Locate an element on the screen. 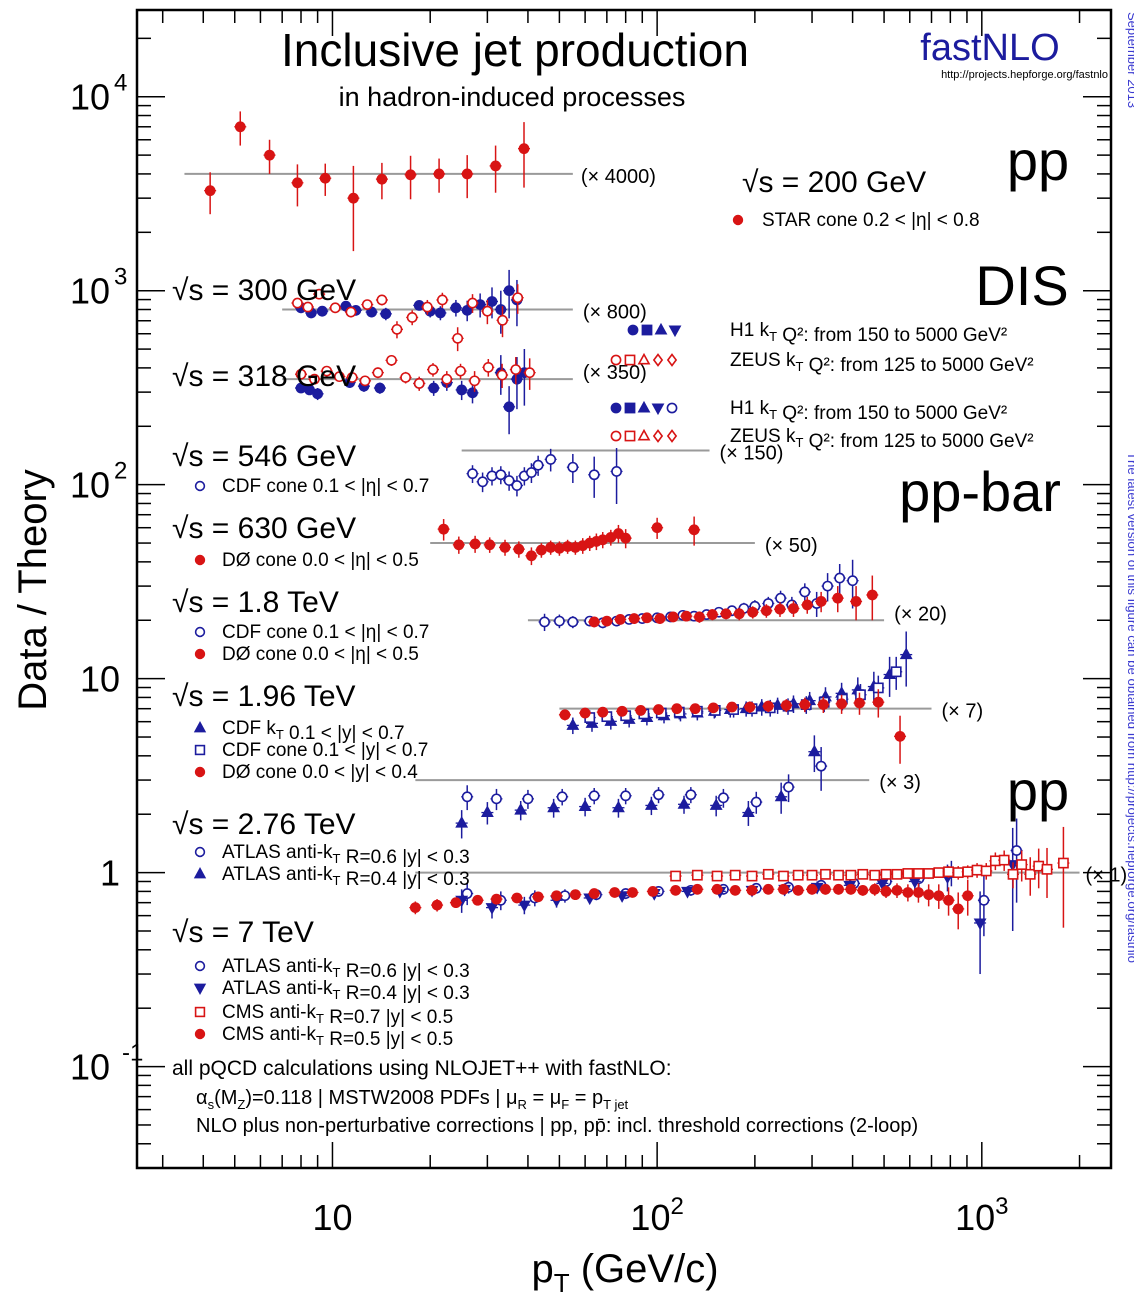 This screenshot has height=1304, width=1134. legend-label: ZEUS kT Q²: from 125 to 5000 GeV² is located at coordinates (882, 439).